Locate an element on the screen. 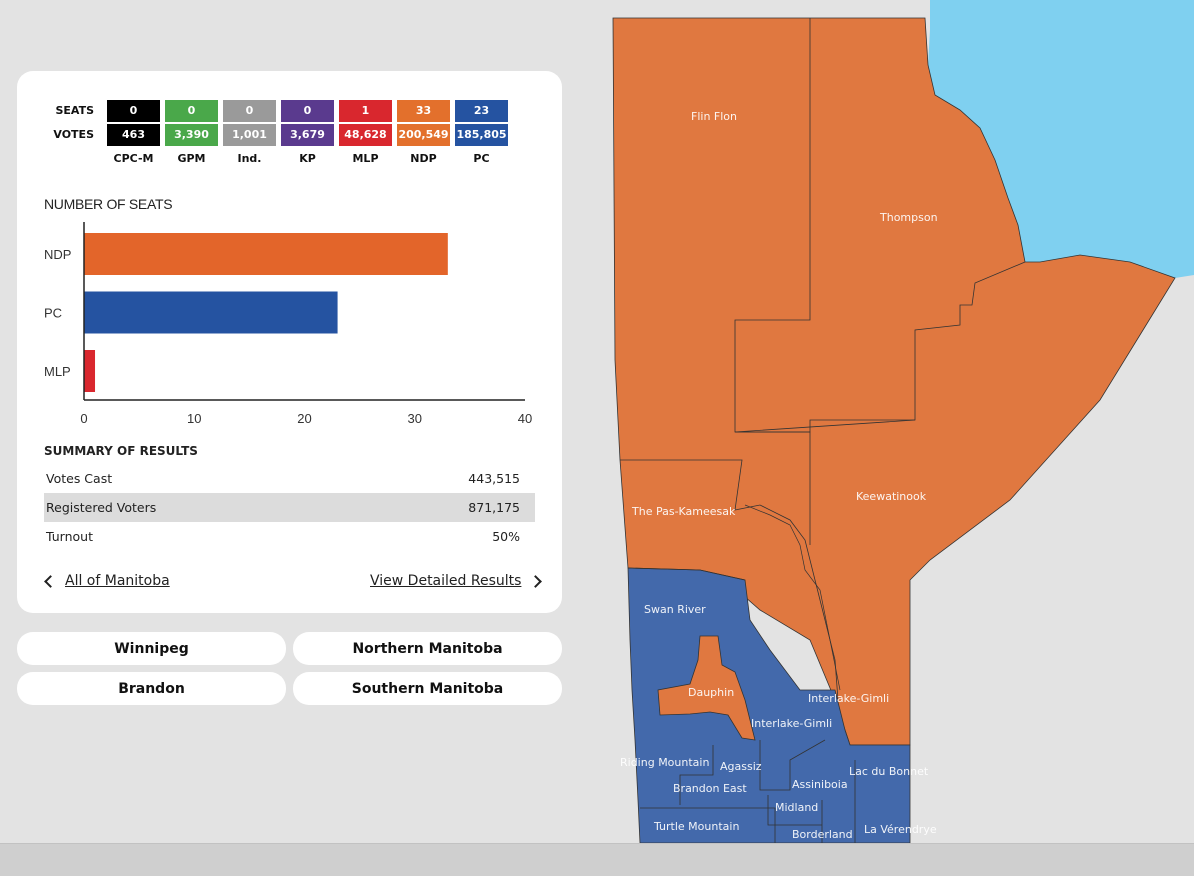  seats-row: SEATS 0 0 0 0 1 33 23 is located at coordinates (278, 110).